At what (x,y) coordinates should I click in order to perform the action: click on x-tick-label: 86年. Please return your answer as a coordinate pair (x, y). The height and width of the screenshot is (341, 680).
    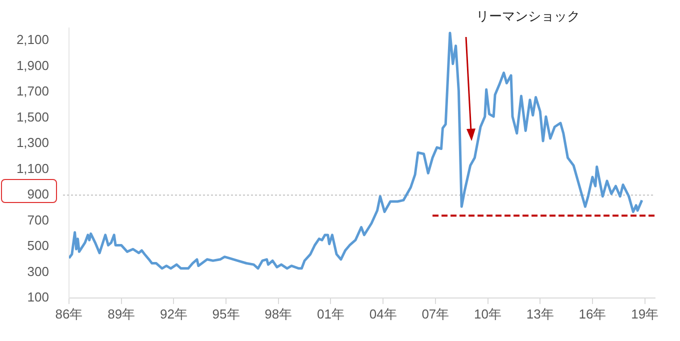
    Looking at the image, I should click on (69, 314).